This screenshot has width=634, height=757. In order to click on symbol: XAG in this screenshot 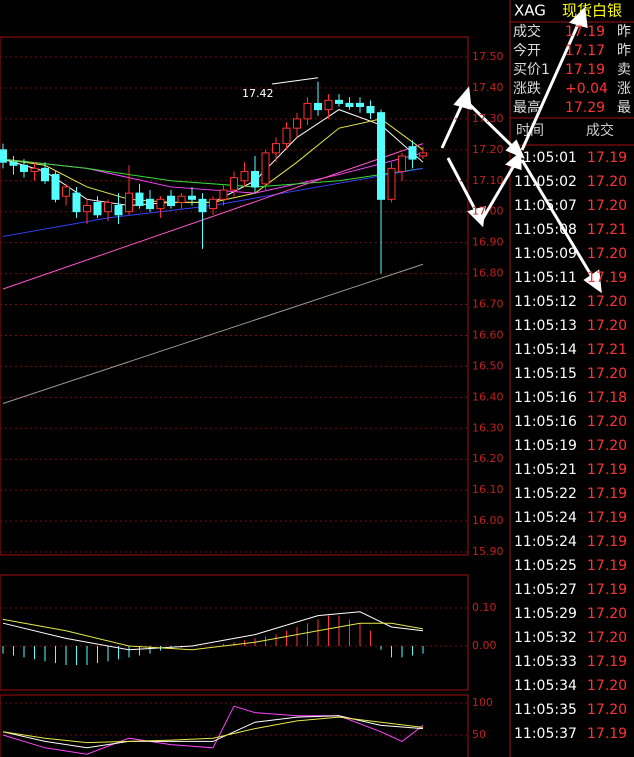, I will do `click(530, 11)`.